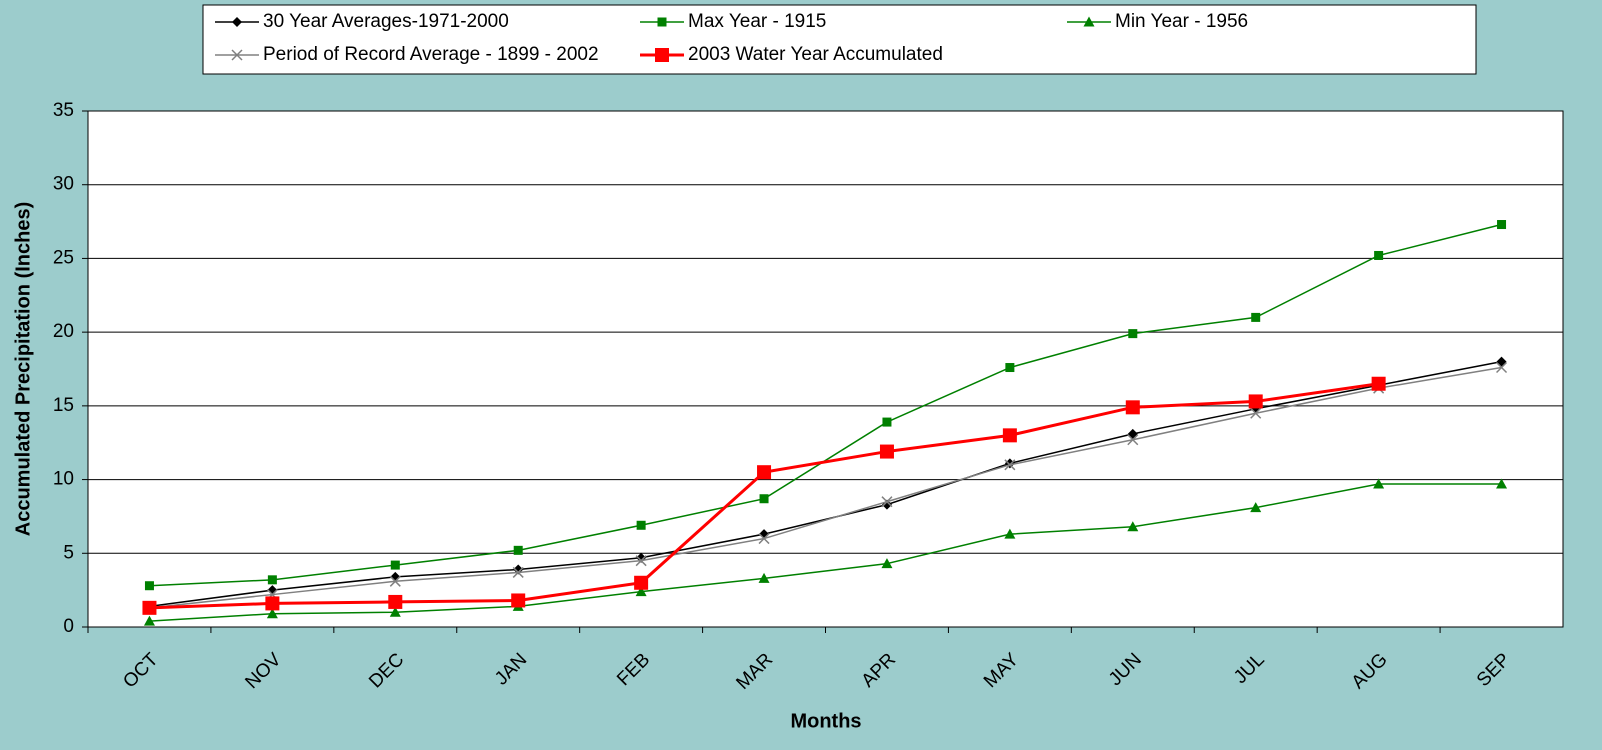 This screenshot has height=750, width=1602. Describe the element at coordinates (140, 670) in the screenshot. I see `x-tick-label: OCT` at that location.